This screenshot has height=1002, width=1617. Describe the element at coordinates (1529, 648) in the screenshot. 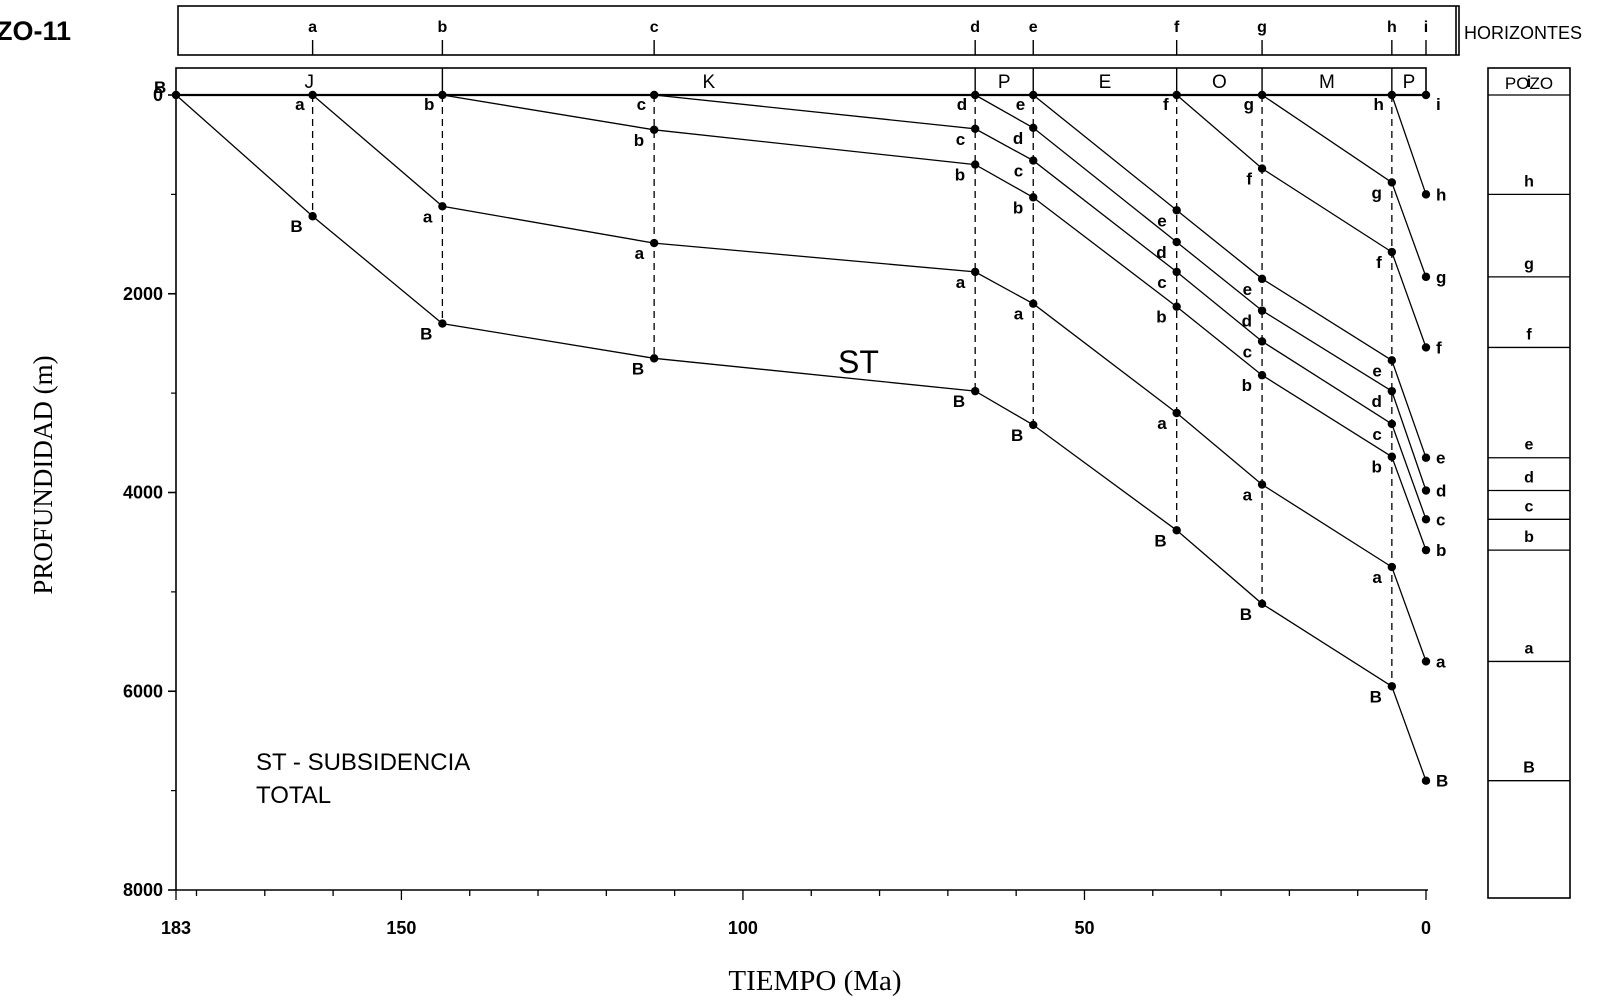

I see `well-horizon-label: a` at that location.